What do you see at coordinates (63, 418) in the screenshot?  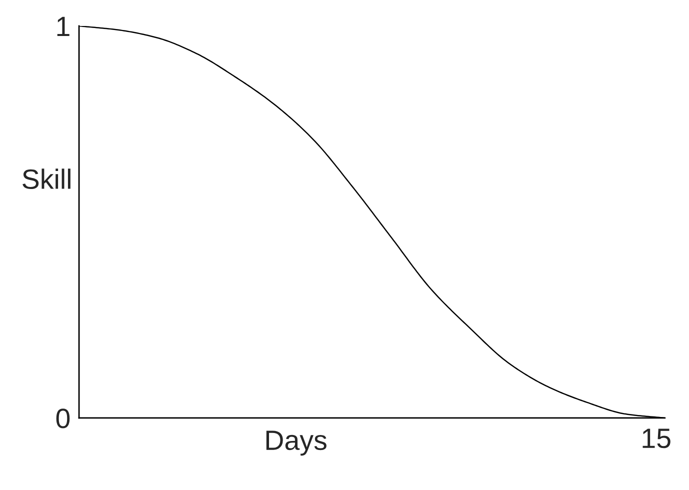 I see `y-tick-label: 0` at bounding box center [63, 418].